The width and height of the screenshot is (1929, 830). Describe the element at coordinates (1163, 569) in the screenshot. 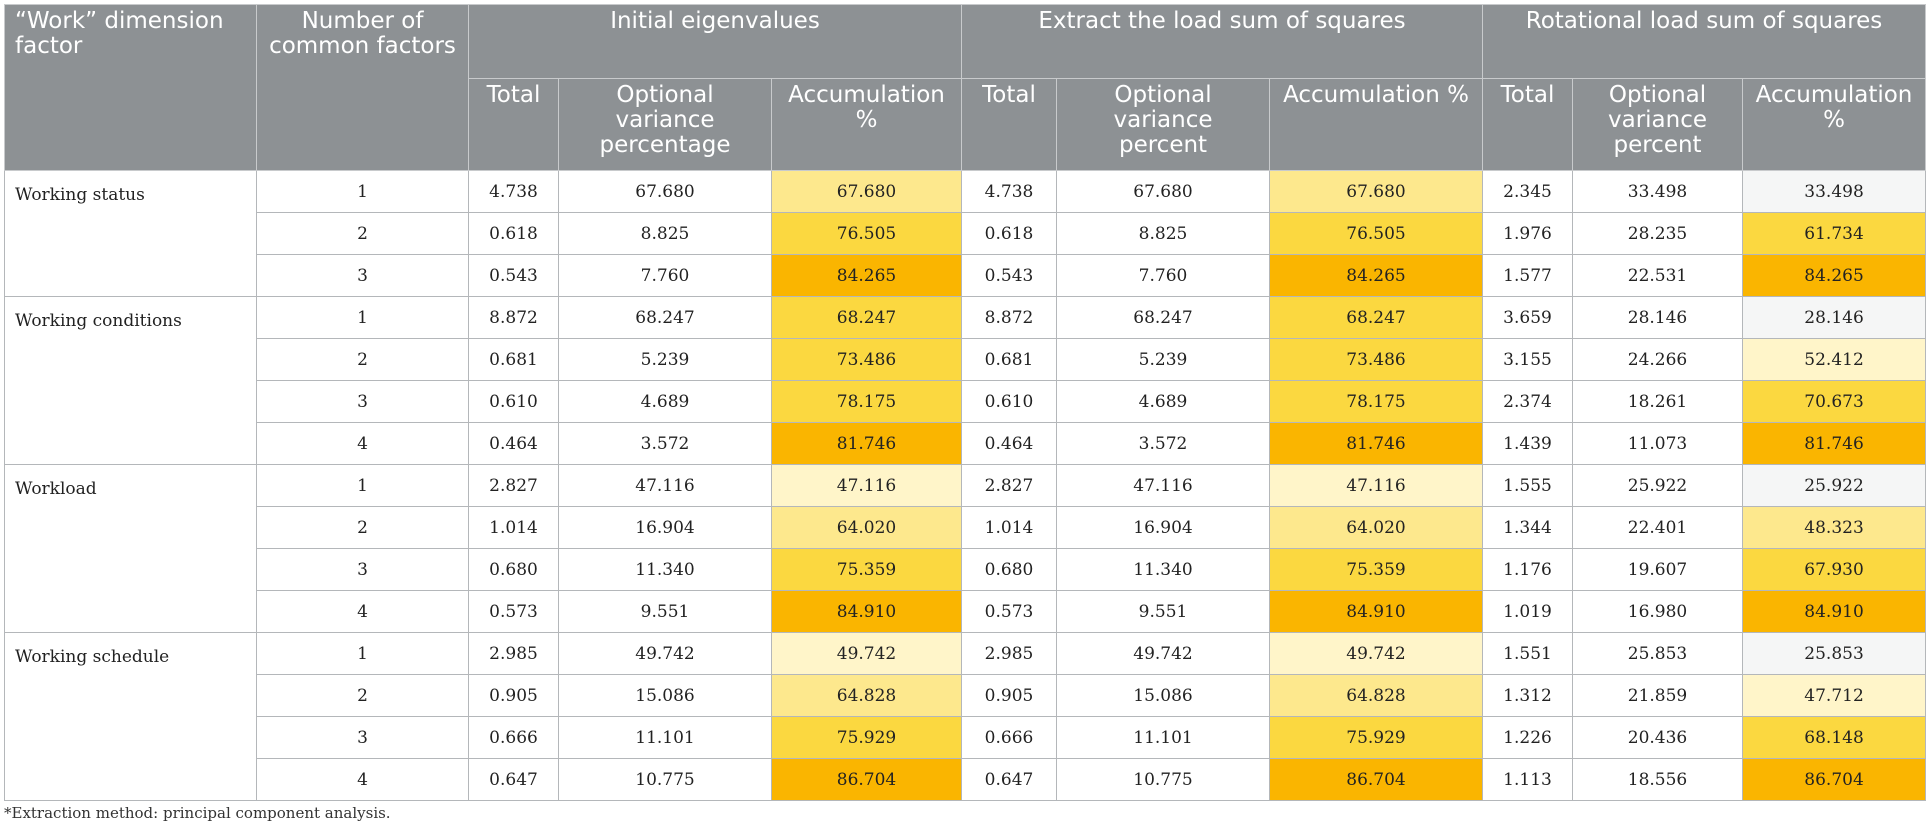

I see `variance-cell: 11.340` at that location.